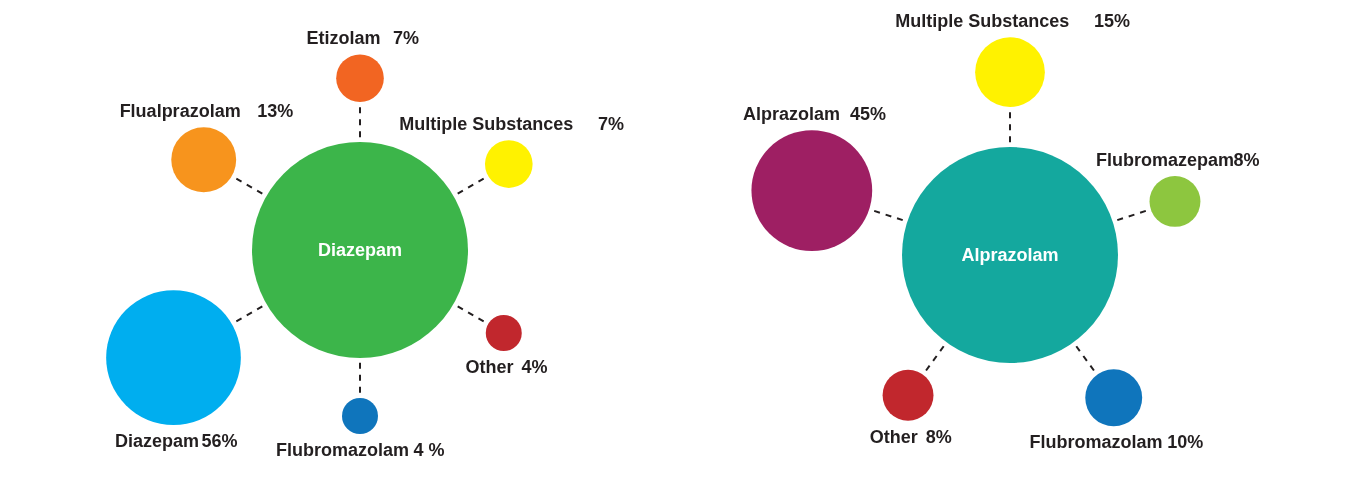  What do you see at coordinates (1112, 21) in the screenshot?
I see `data-label: 15%` at bounding box center [1112, 21].